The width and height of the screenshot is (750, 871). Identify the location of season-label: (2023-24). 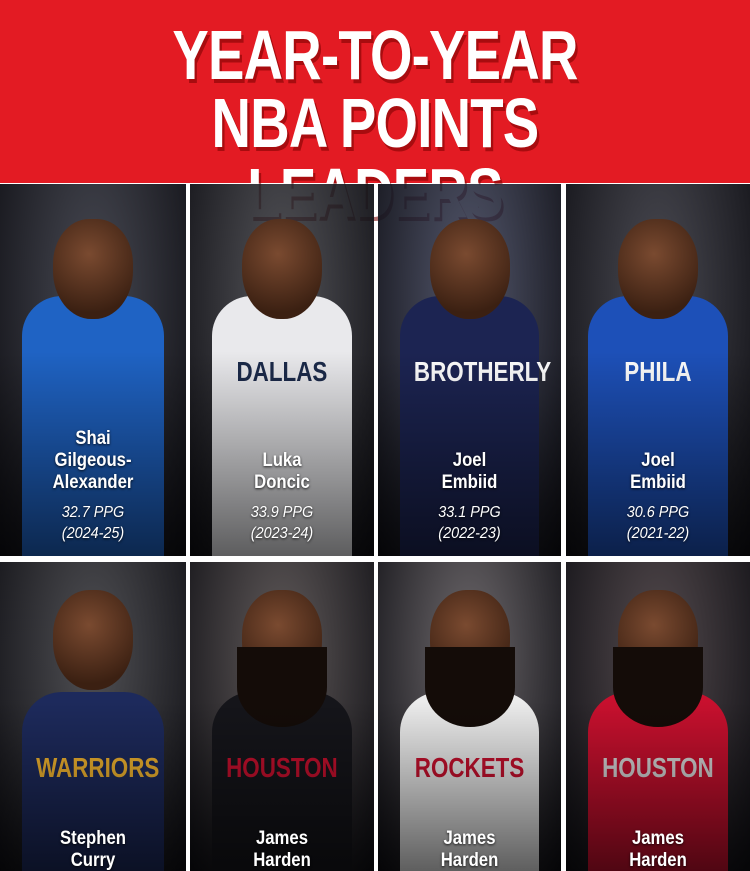
(282, 533).